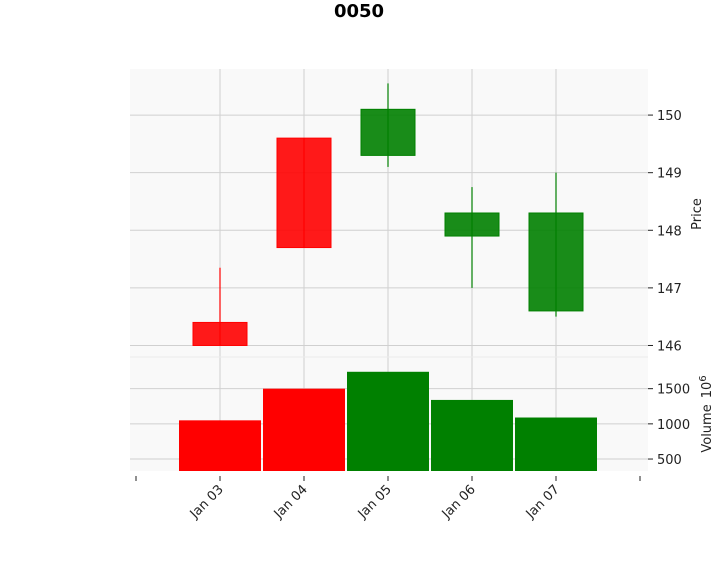 Image resolution: width=718 pixels, height=575 pixels. Describe the element at coordinates (359, 11) in the screenshot. I see `chart-title: 0050` at that location.